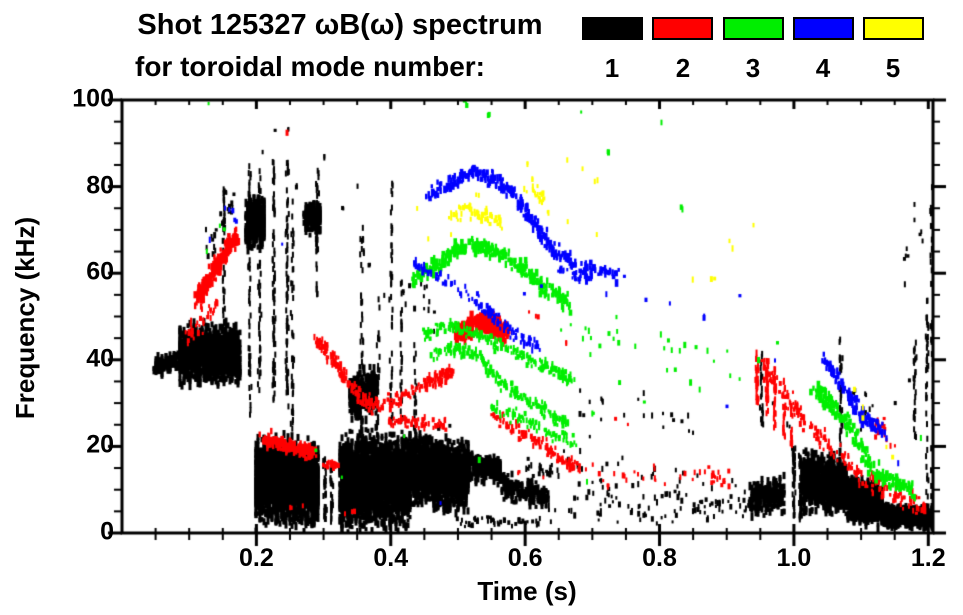 The width and height of the screenshot is (963, 615). Describe the element at coordinates (525, 558) in the screenshot. I see `x-tick-label: 0.6` at that location.